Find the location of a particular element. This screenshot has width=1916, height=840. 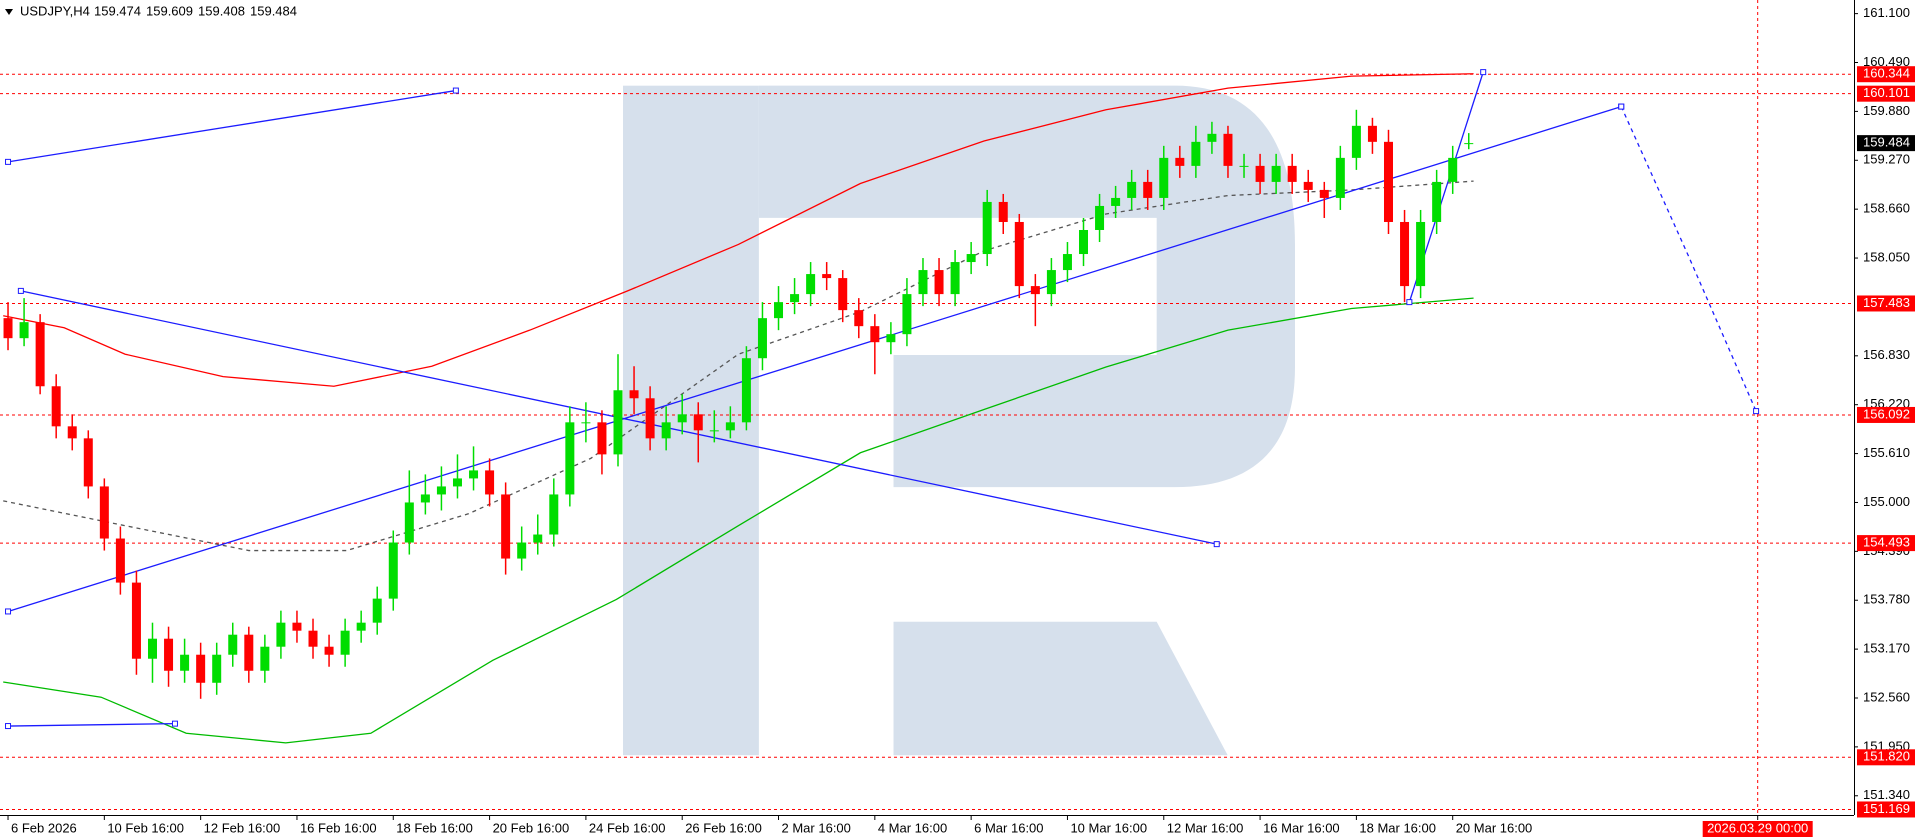

level-label: 154.493 is located at coordinates (1886, 542).